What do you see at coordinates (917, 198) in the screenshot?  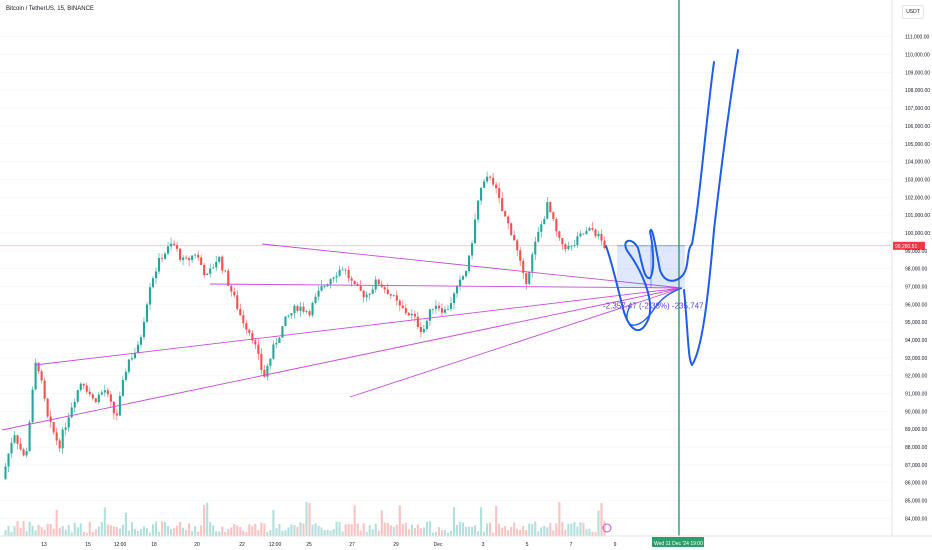 I see `y-tick-label: 102,000.00` at bounding box center [917, 198].